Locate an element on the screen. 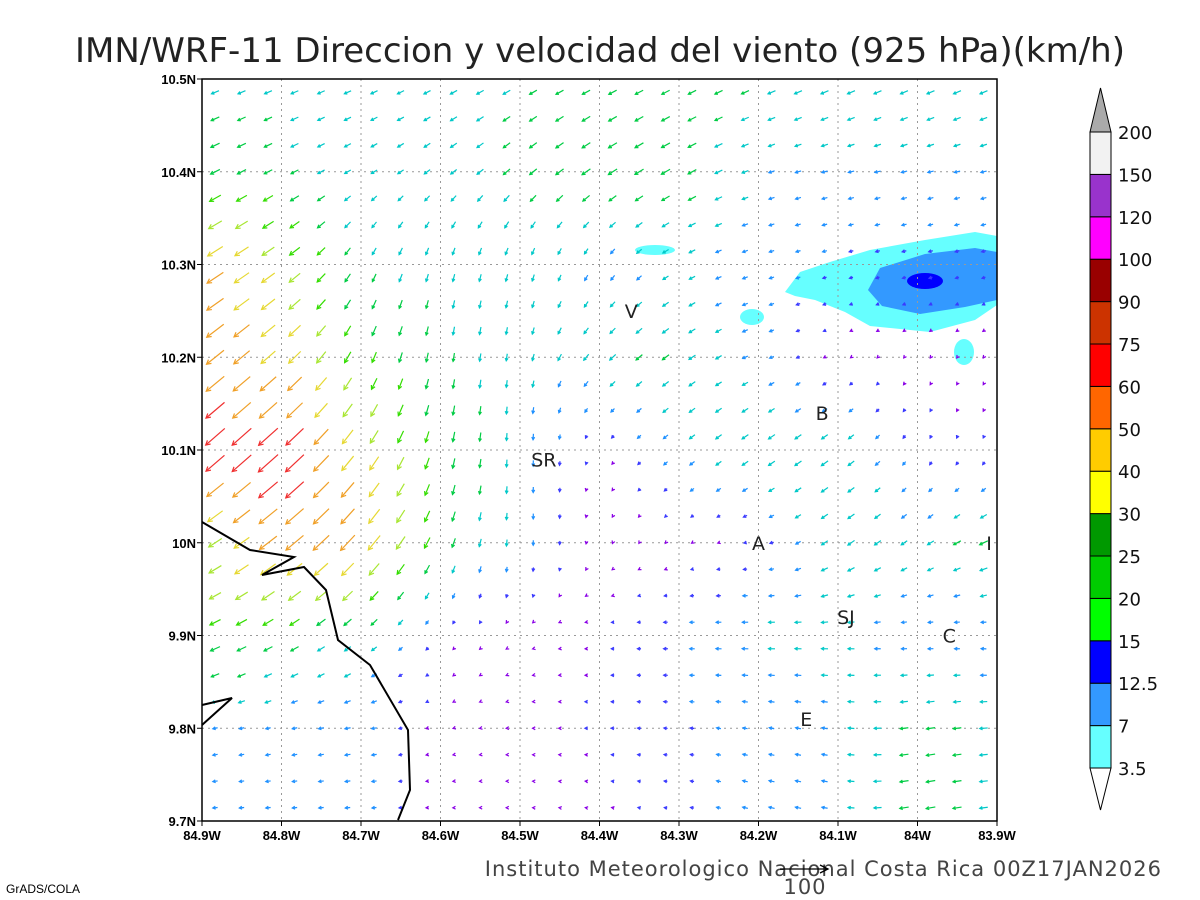 The height and width of the screenshot is (900, 1200). y-tick-label: 10.3N is located at coordinates (178, 265).